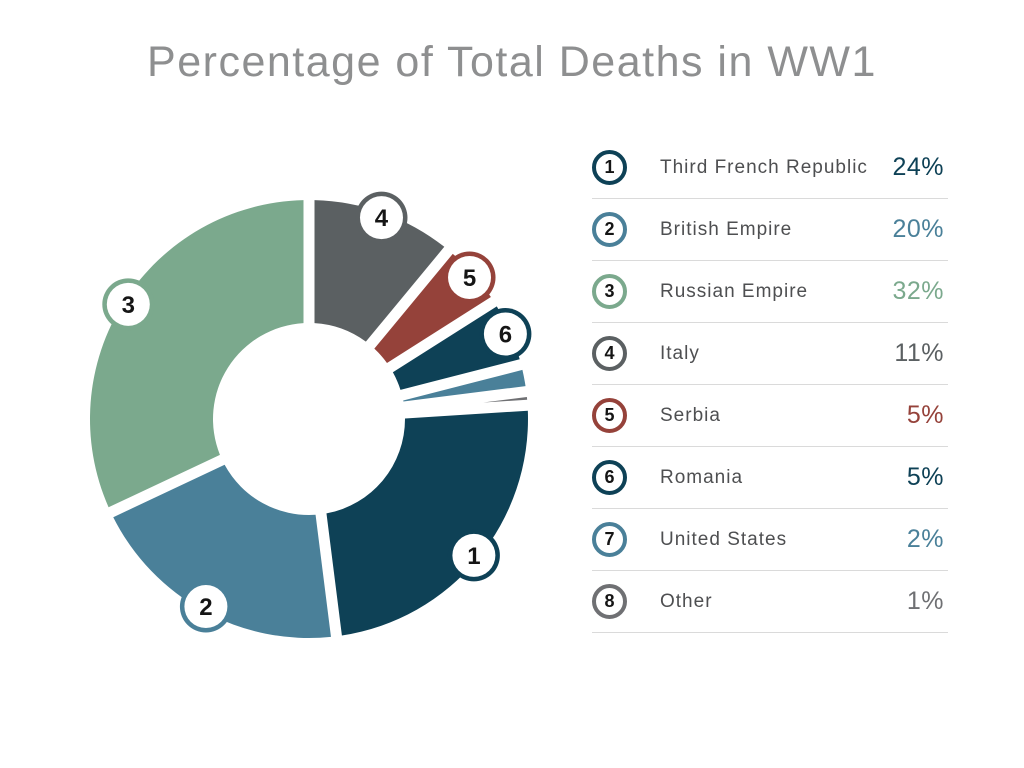  I want to click on legend-row: 7 United States 2%, so click(770, 540).